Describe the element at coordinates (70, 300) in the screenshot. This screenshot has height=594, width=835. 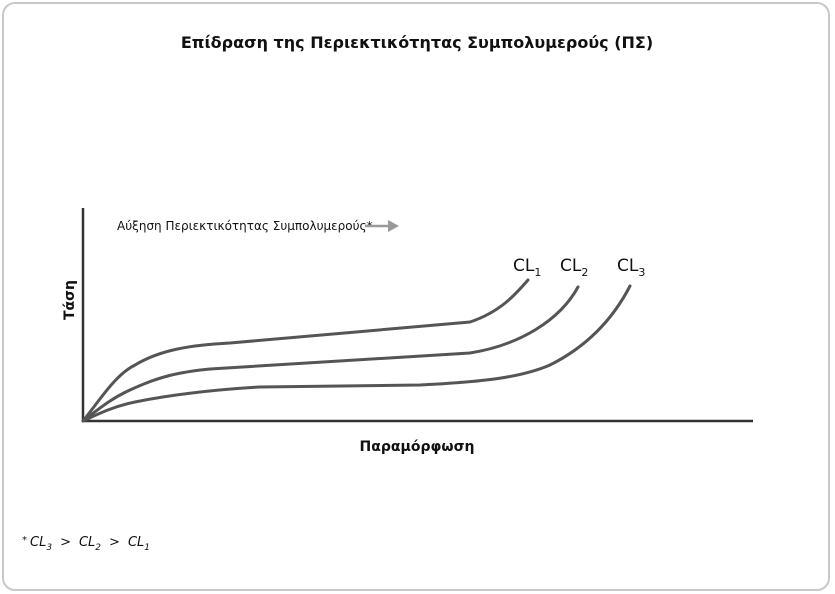
I see `y-axis-label: Τάση` at that location.